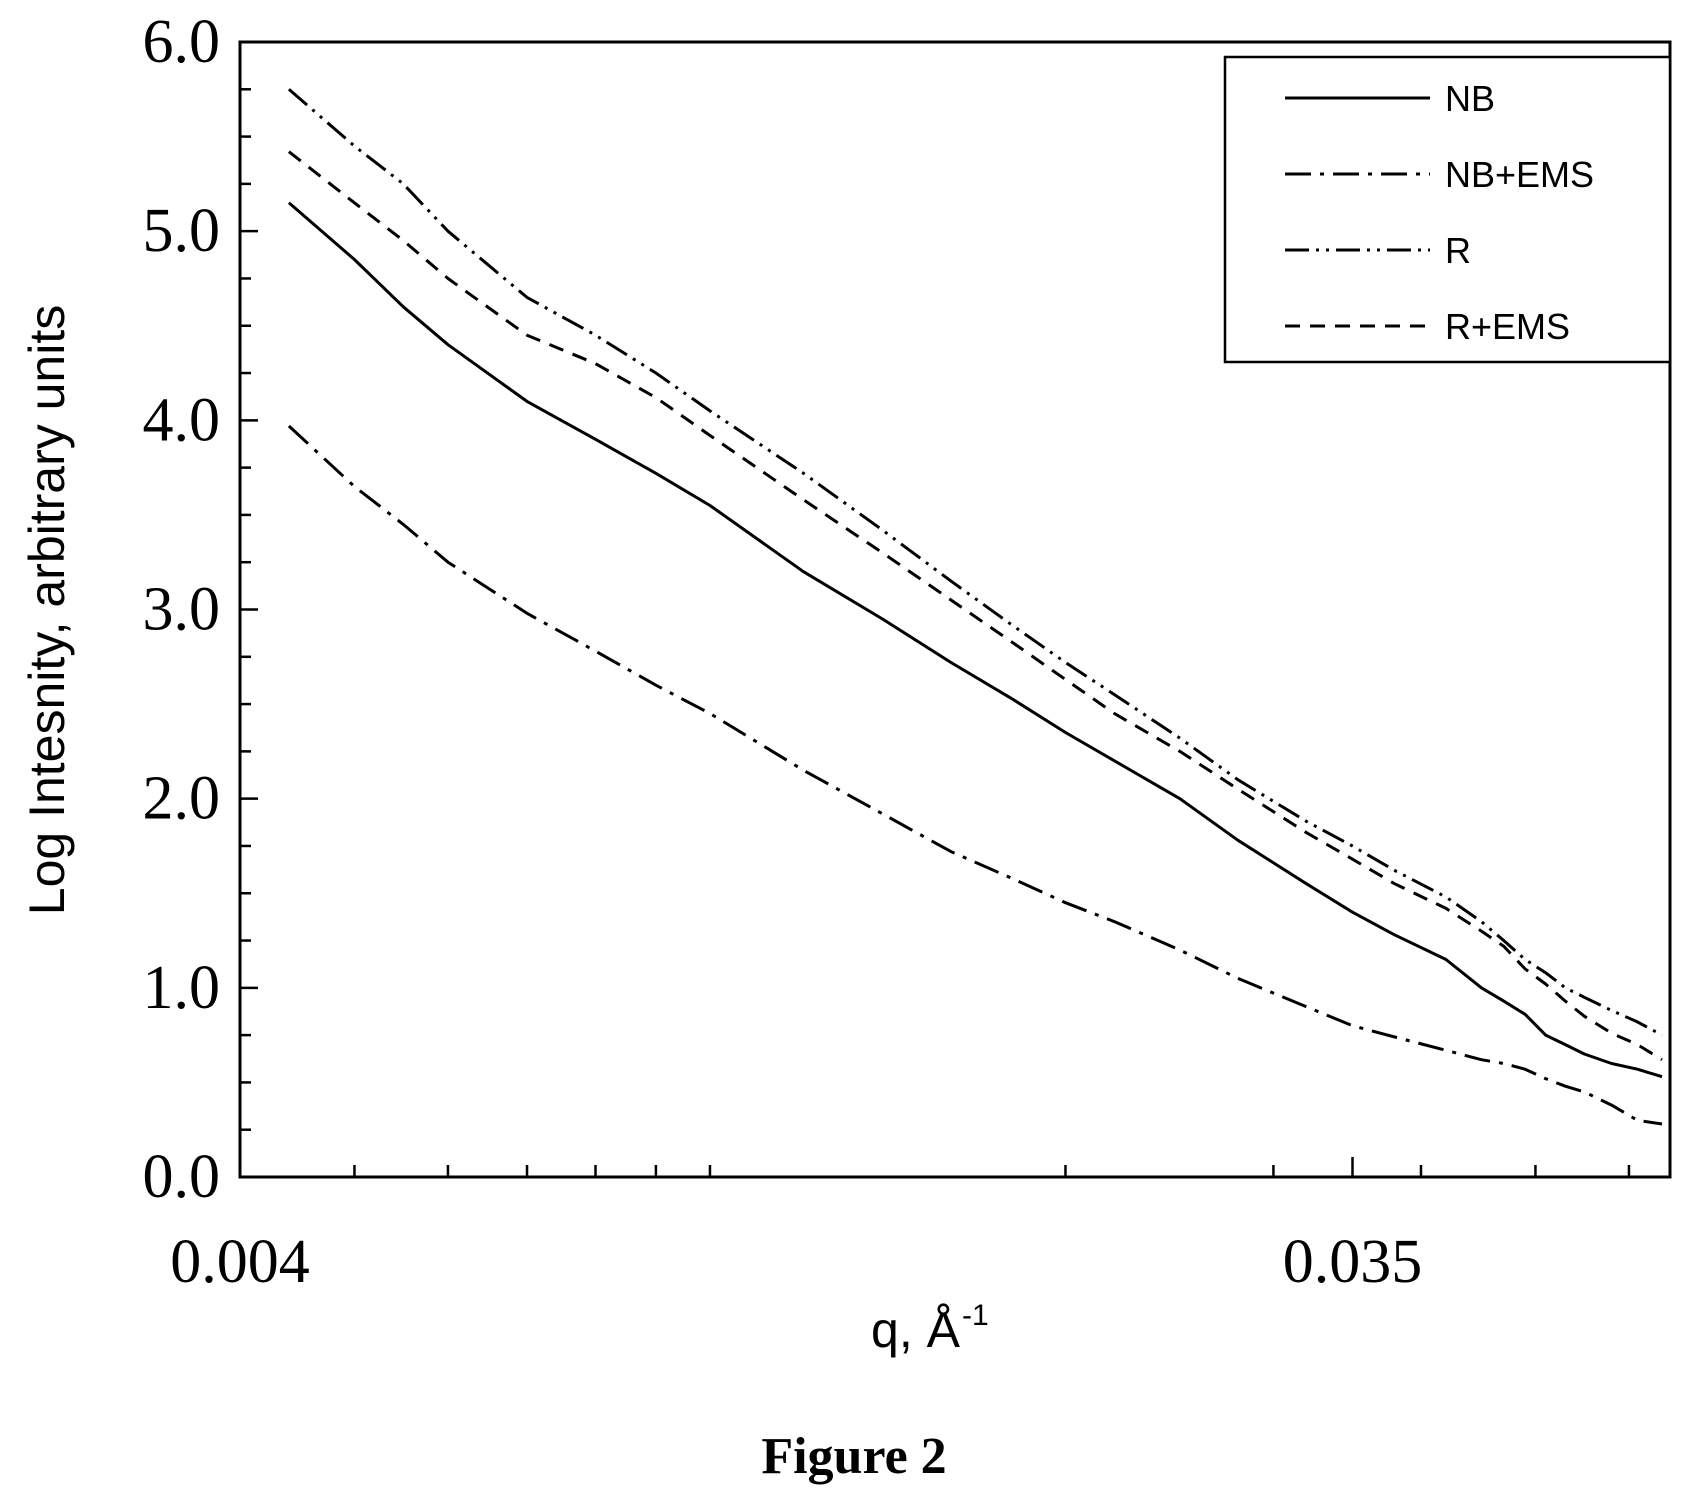 This screenshot has width=1708, height=1500. I want to click on x-axis-ticks: 0.004 0.035, so click(900, 1226).